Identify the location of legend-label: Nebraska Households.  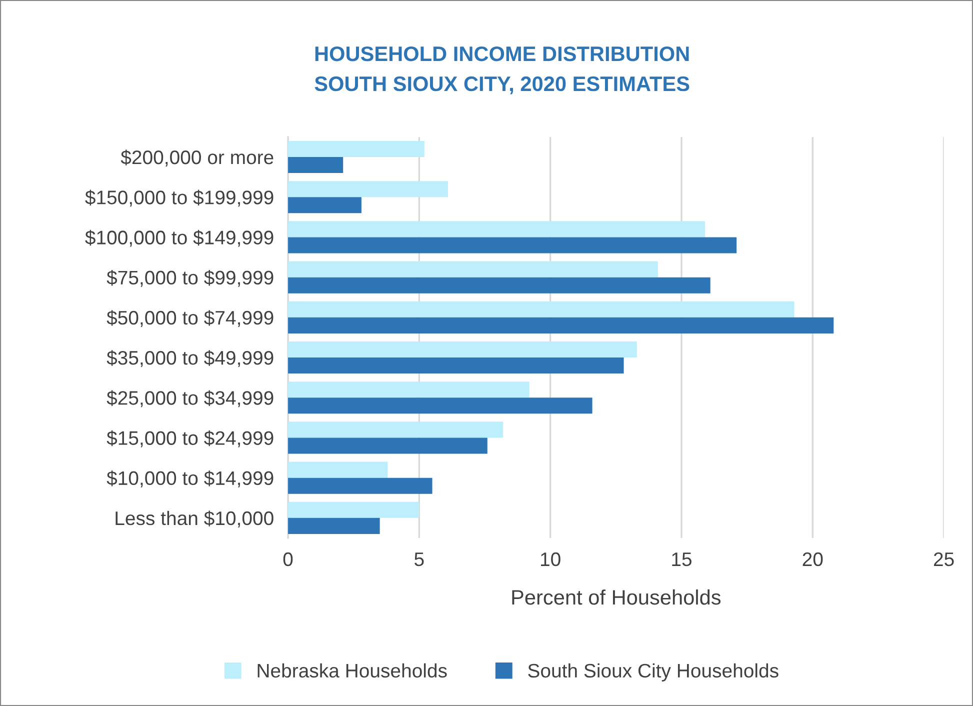
(352, 670).